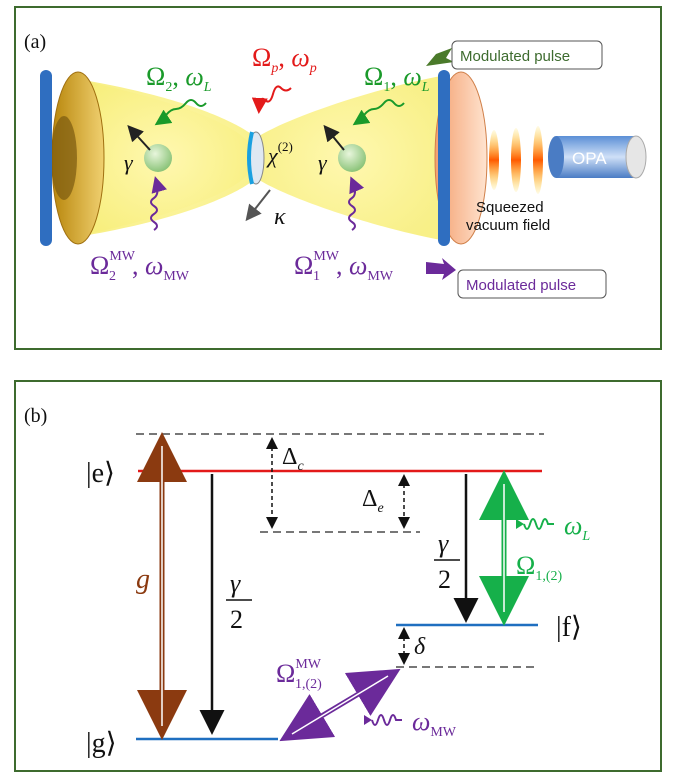 Image resolution: width=677 pixels, height=778 pixels. What do you see at coordinates (35, 42) in the screenshot?
I see `panel-a-label: (a)` at bounding box center [35, 42].